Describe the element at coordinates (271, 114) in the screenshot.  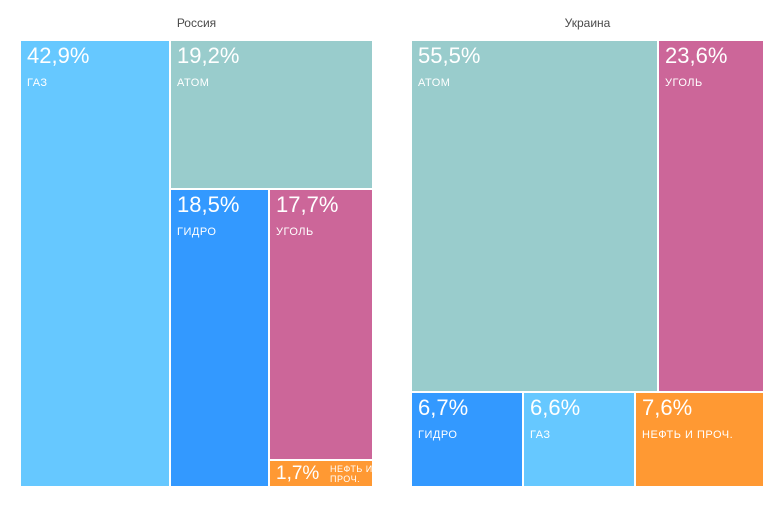
I see `tile-russia-1: 19,2% АТОМ` at that location.